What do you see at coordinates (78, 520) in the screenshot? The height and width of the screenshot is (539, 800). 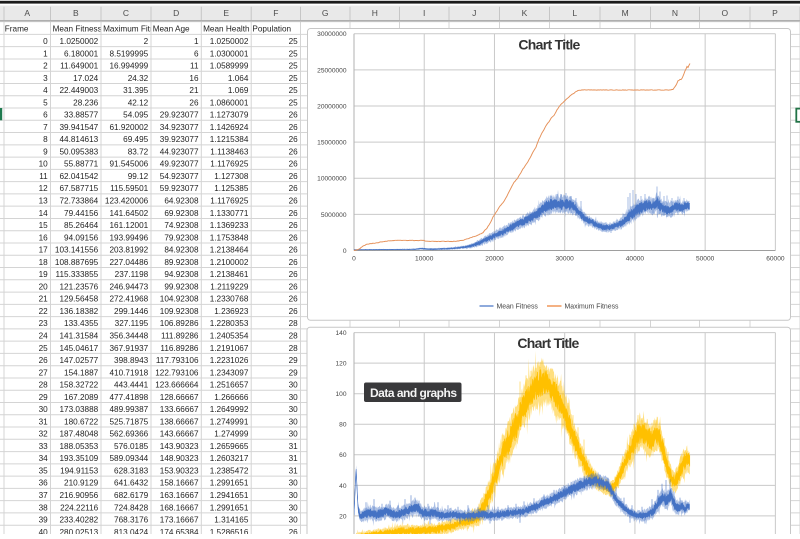 I see `svg-text: 233.40282` at bounding box center [78, 520].